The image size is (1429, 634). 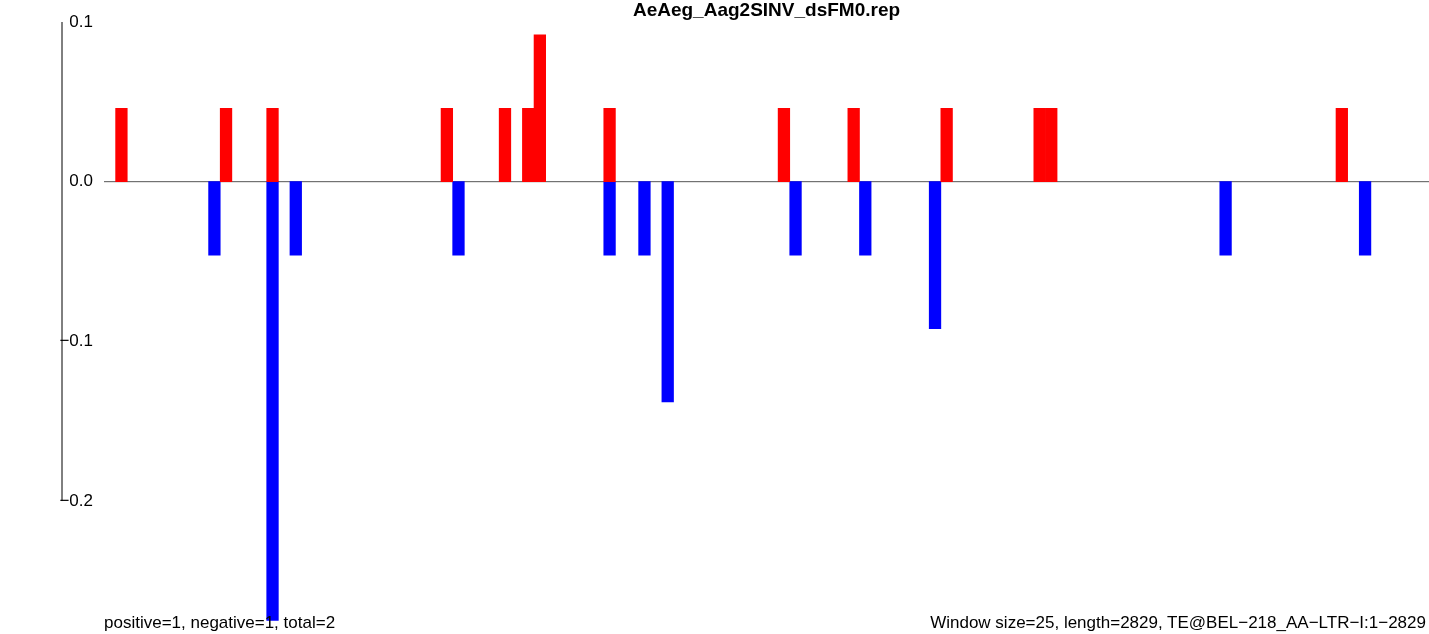 I want to click on y-tick-label: 0.0, so click(x=81, y=181).